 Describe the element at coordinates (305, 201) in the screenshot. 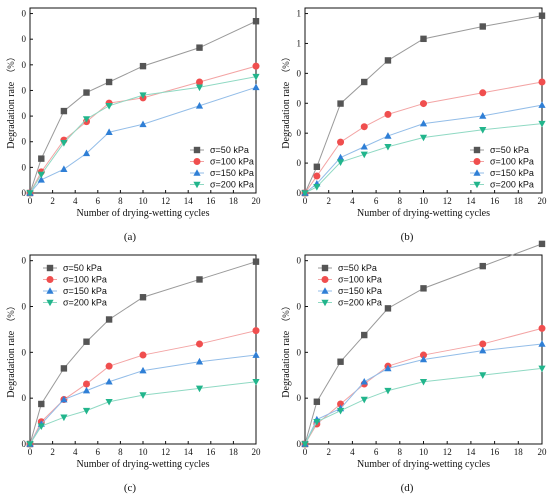

I see `x-tick-label: 0` at that location.